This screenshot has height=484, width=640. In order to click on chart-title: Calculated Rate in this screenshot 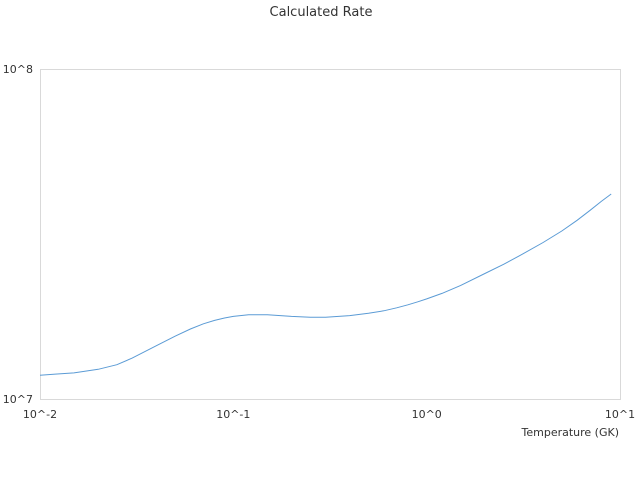, I will do `click(321, 12)`.